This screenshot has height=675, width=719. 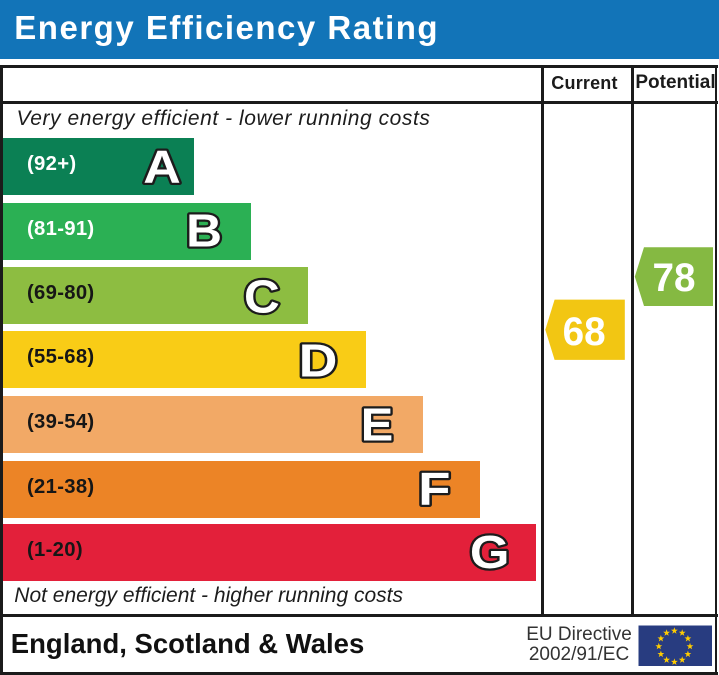 I want to click on svg-text: 68, so click(x=584, y=332).